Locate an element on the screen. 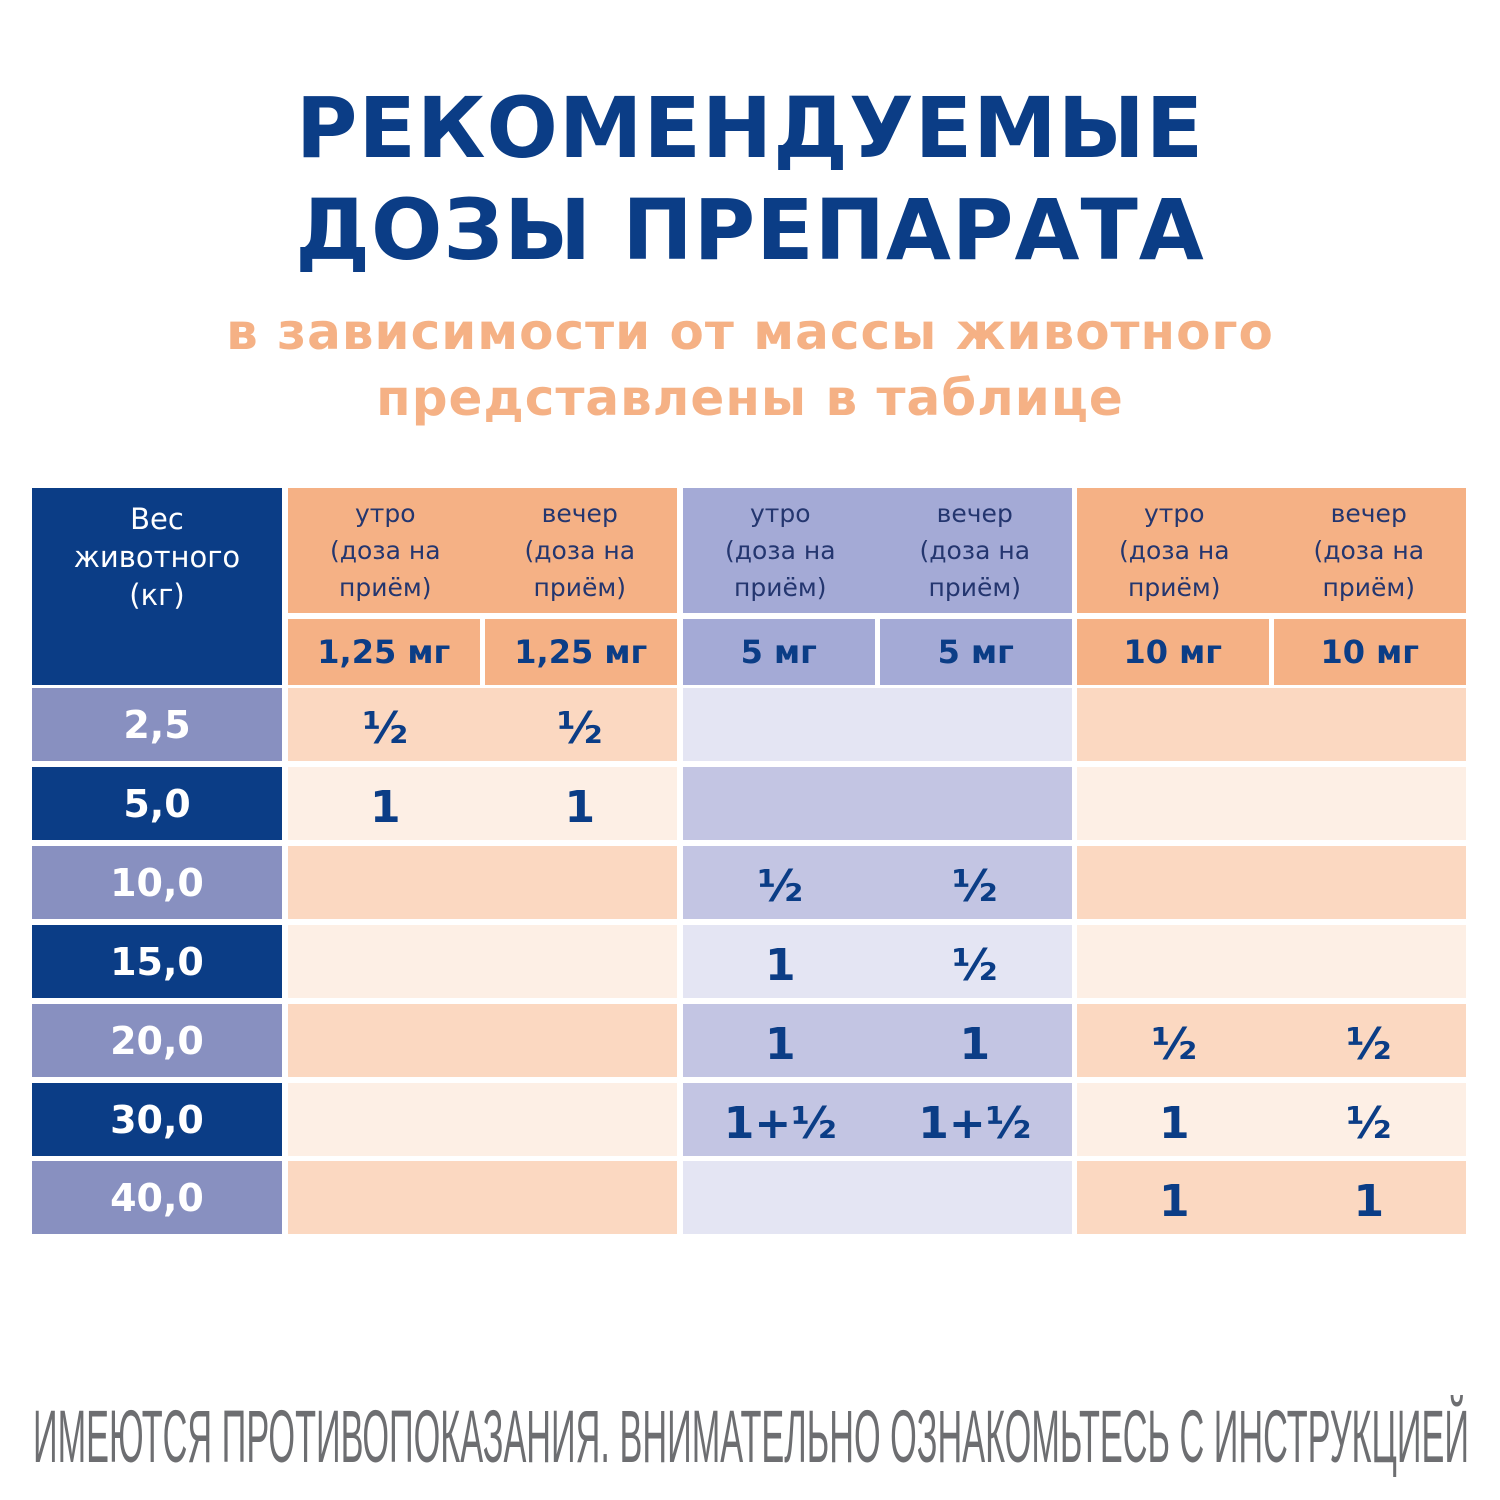  weight-value: 40,0 is located at coordinates (157, 1197).